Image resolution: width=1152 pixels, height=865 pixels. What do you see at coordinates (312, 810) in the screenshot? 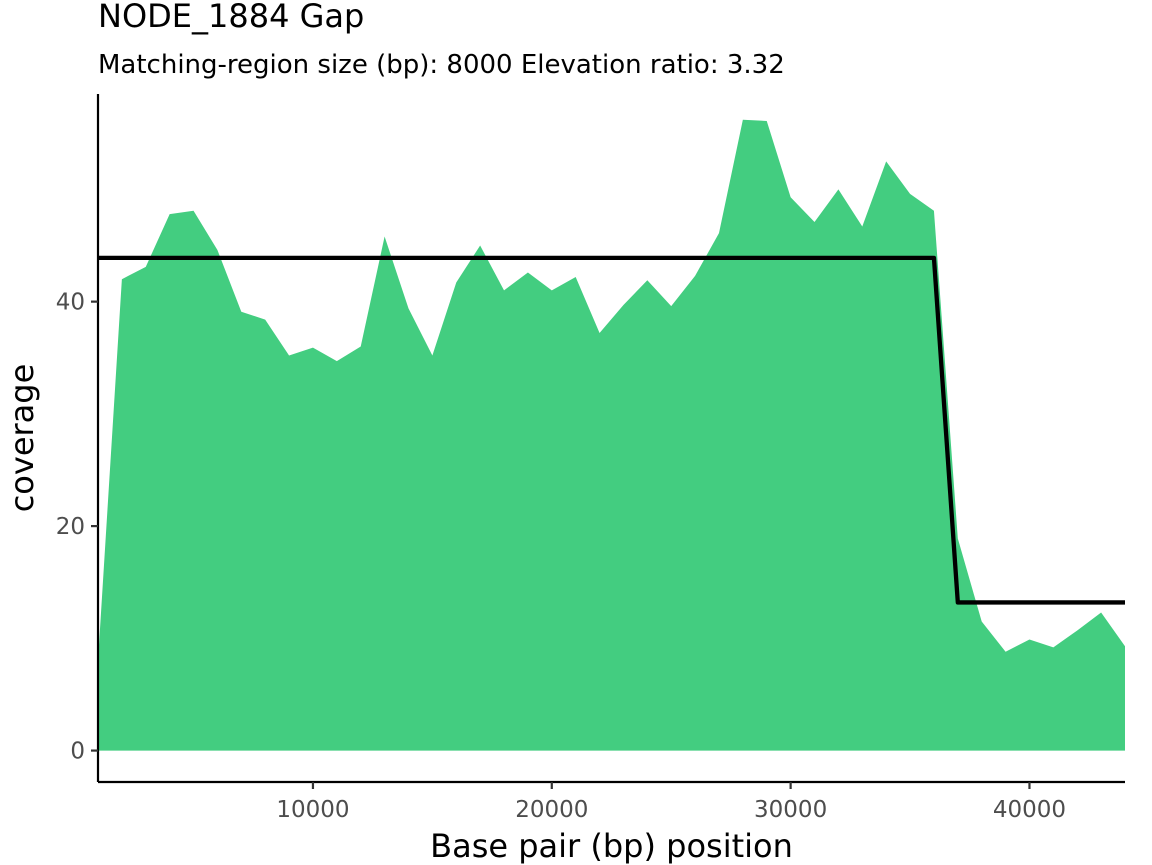
I see `x-tick-label: 10000` at bounding box center [312, 810].